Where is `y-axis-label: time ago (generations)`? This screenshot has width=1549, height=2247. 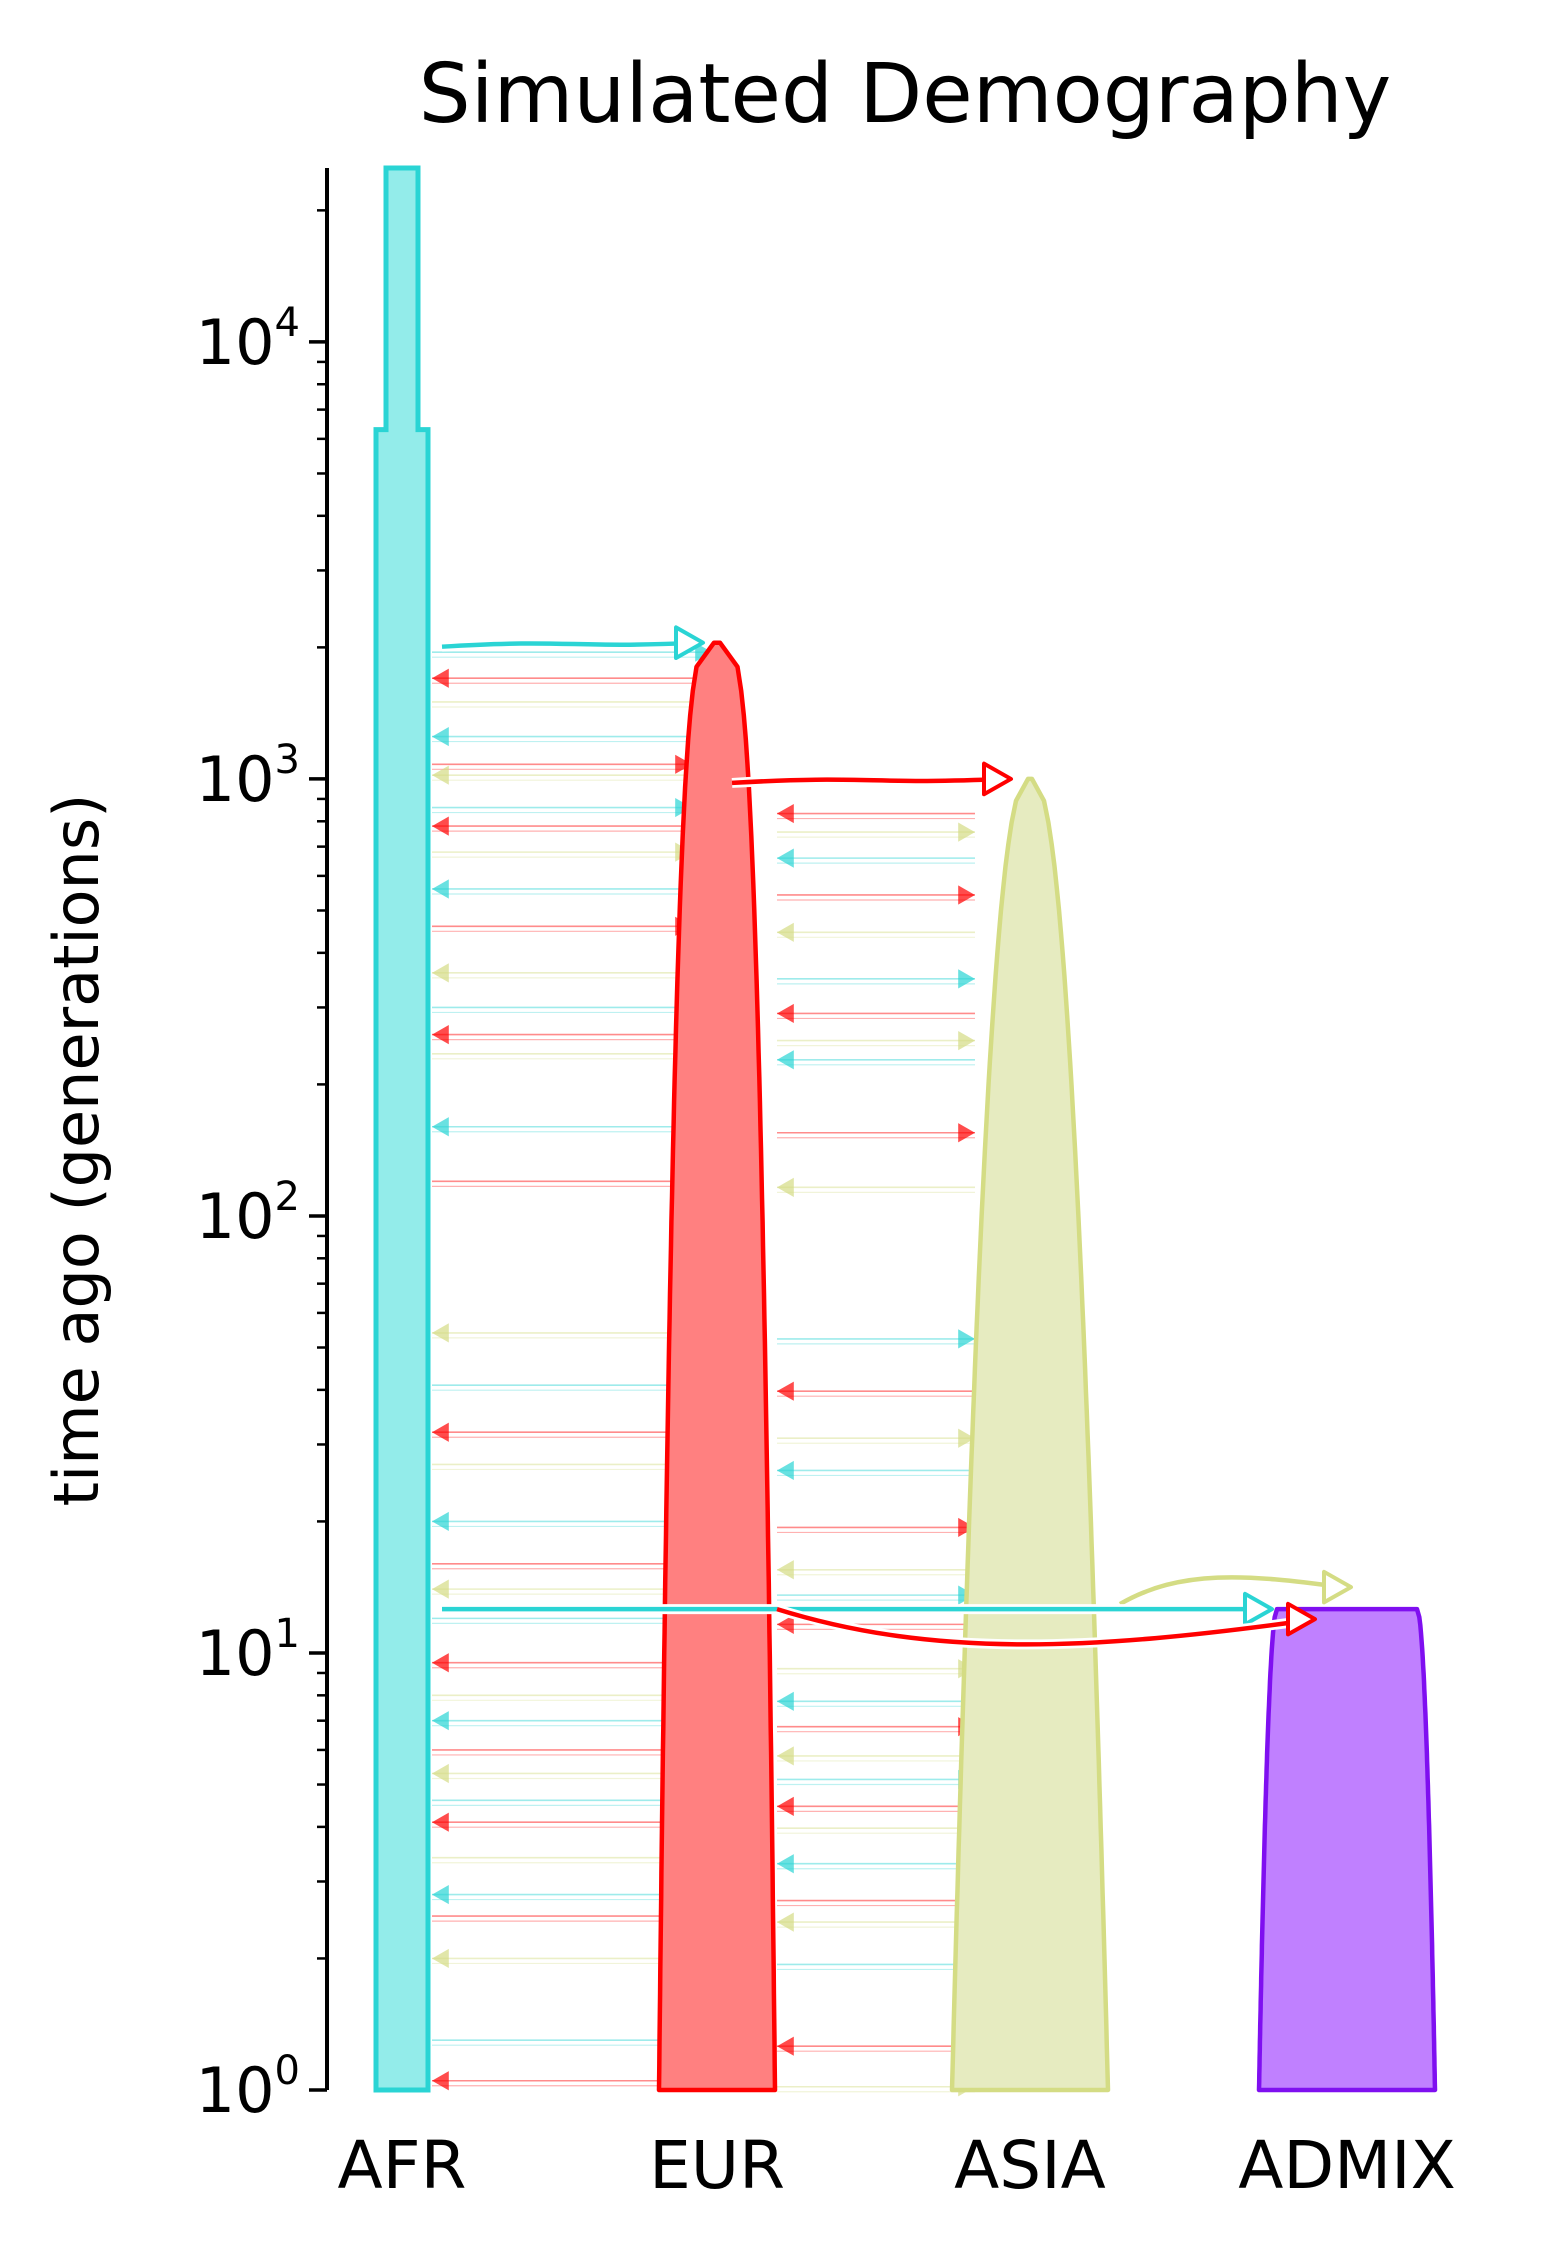
y-axis-label: time ago (generations) is located at coordinates (76, 1150).